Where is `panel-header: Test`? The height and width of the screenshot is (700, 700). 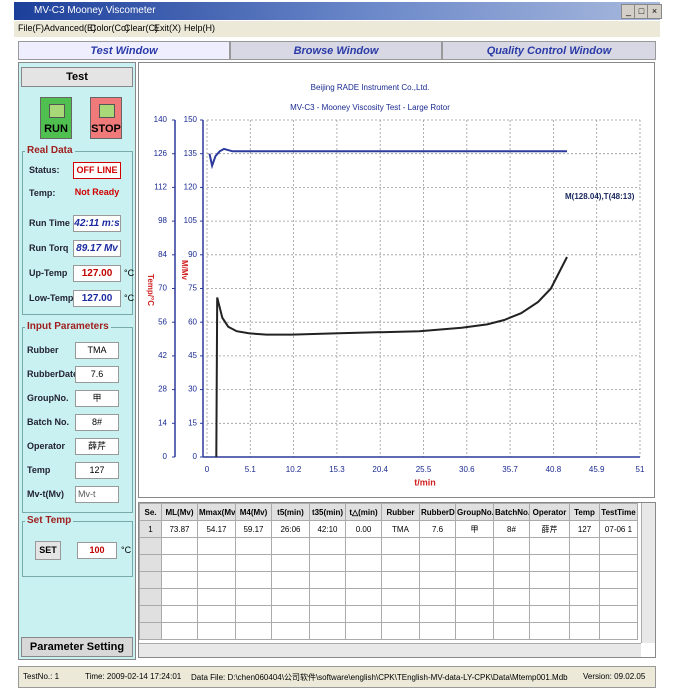 panel-header: Test is located at coordinates (77, 77).